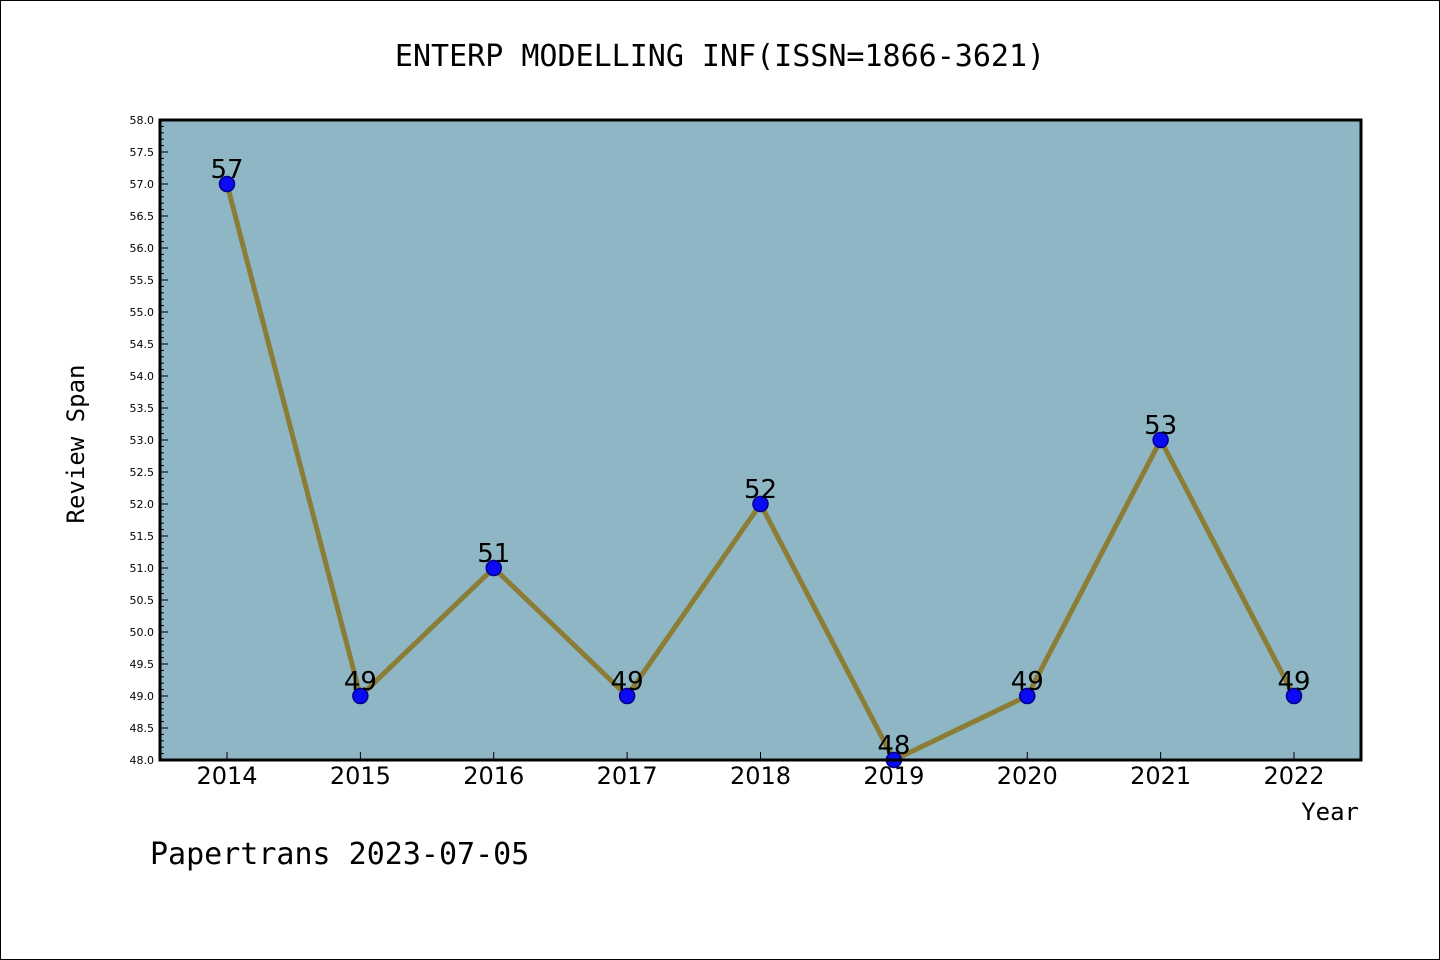 This screenshot has height=960, width=1440. What do you see at coordinates (76, 444) in the screenshot?
I see `y-axis-label: Review Span` at bounding box center [76, 444].